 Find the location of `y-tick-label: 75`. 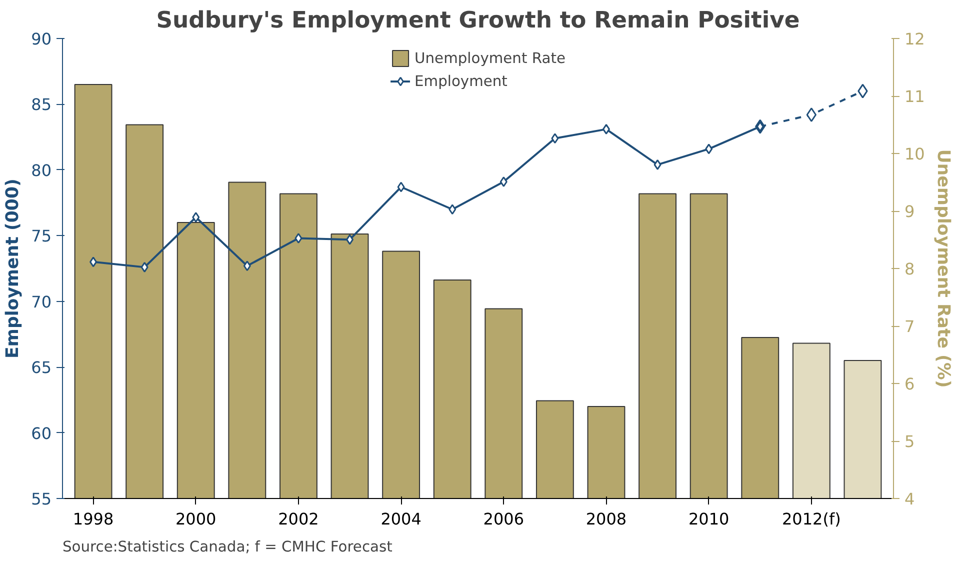

y-tick-label: 75 is located at coordinates (41, 236).